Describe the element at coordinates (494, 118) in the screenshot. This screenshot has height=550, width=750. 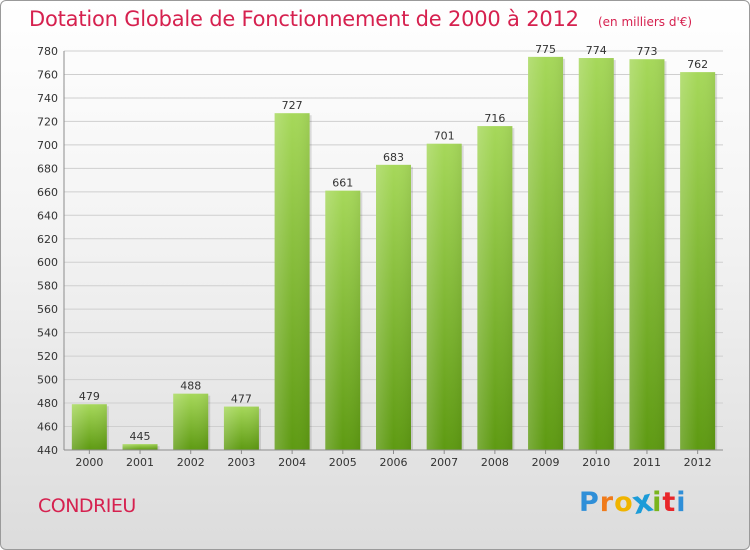
I see `bar-value-label: 716` at that location.